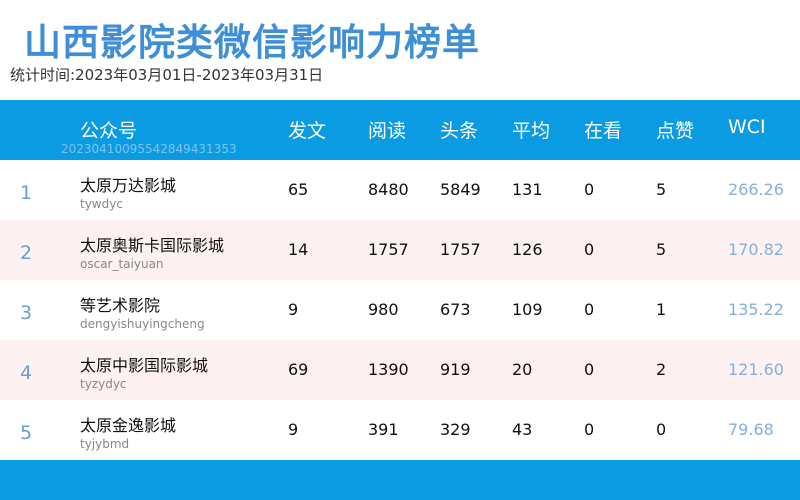  Describe the element at coordinates (26, 373) in the screenshot. I see `rank: 4` at that location.